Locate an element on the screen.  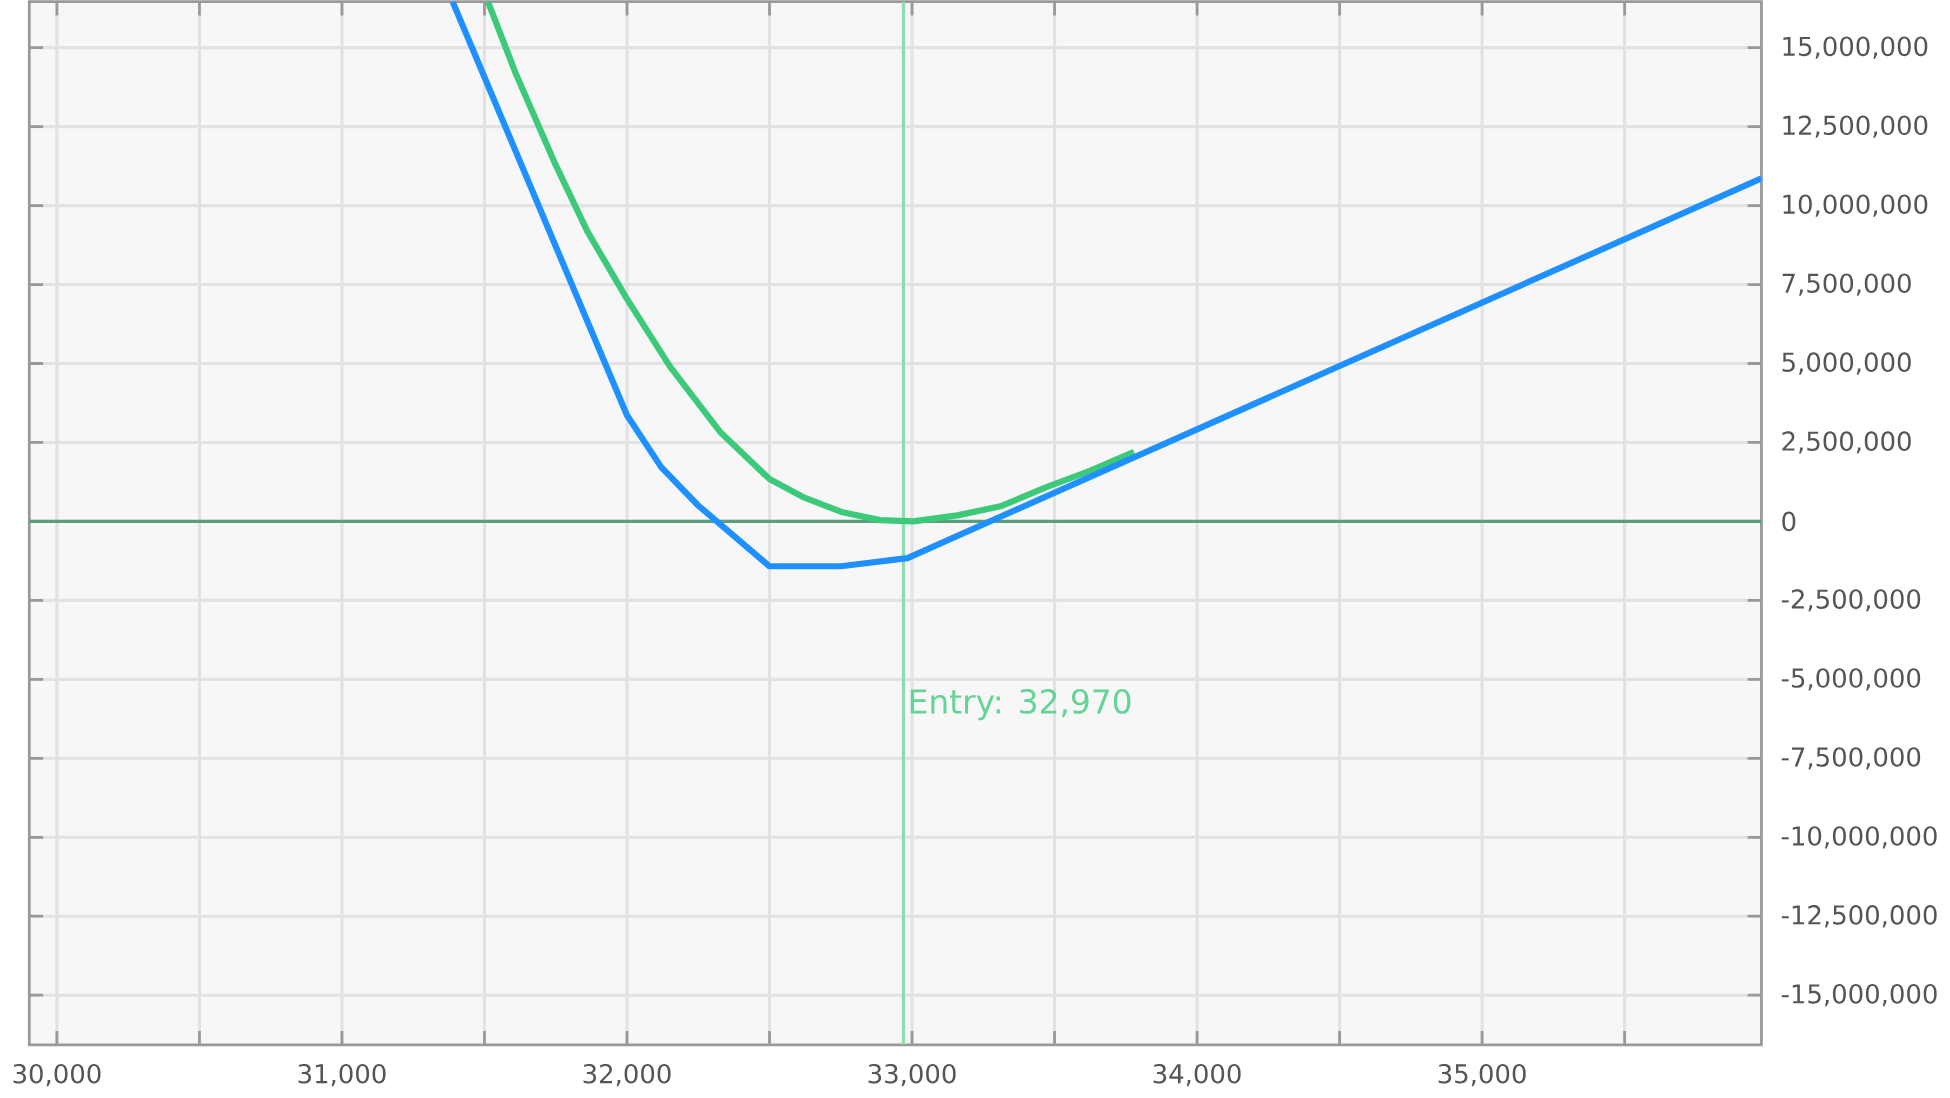
y-tick-label: -2,500,000 is located at coordinates (1851, 600).